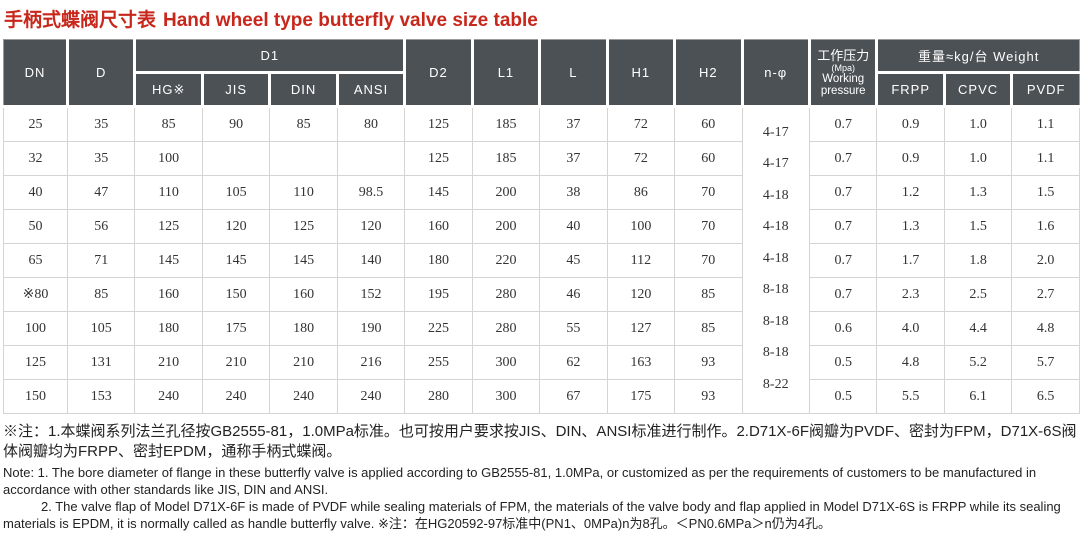 Image resolution: width=1083 pixels, height=542 pixels. I want to click on col-header-working-pressure: 工作压力 (Mpa) Working pressure, so click(843, 73).